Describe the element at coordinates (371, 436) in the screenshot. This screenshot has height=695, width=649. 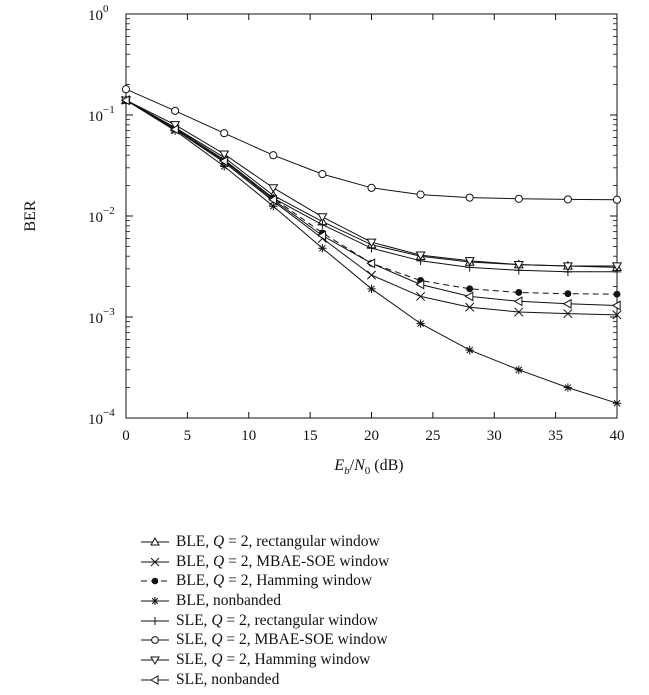
I see `x-tick-label: 20` at that location.